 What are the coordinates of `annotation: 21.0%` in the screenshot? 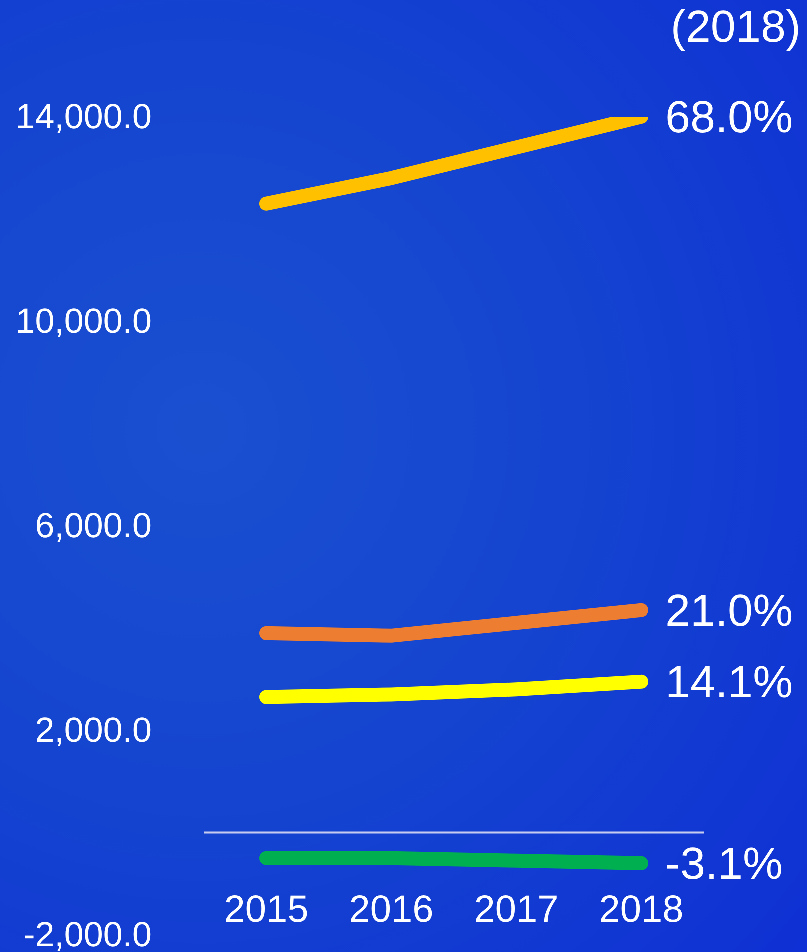 It's located at (730, 610).